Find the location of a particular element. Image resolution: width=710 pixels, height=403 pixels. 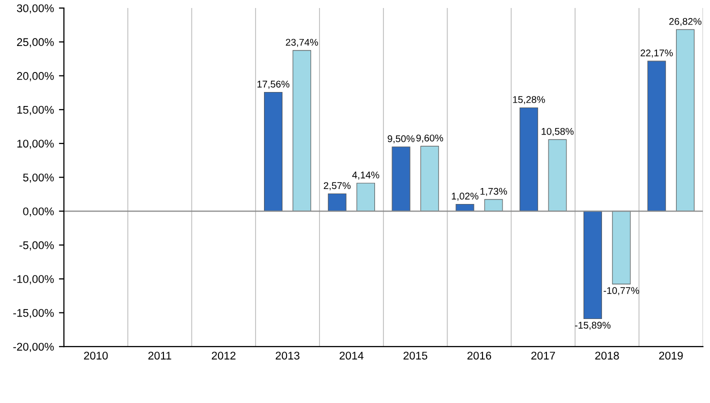

data-label: -10,77% is located at coordinates (622, 291).